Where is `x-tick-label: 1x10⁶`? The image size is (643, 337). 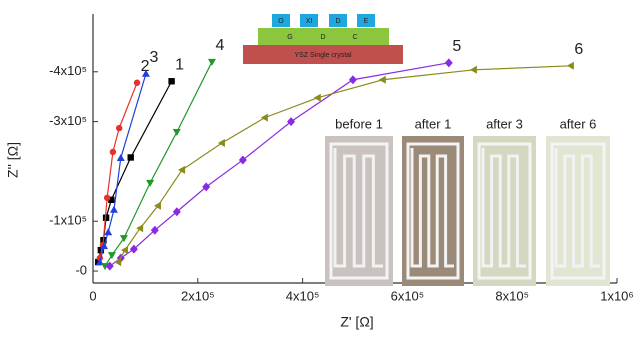 x-tick-label: 1x10⁶ is located at coordinates (617, 295).